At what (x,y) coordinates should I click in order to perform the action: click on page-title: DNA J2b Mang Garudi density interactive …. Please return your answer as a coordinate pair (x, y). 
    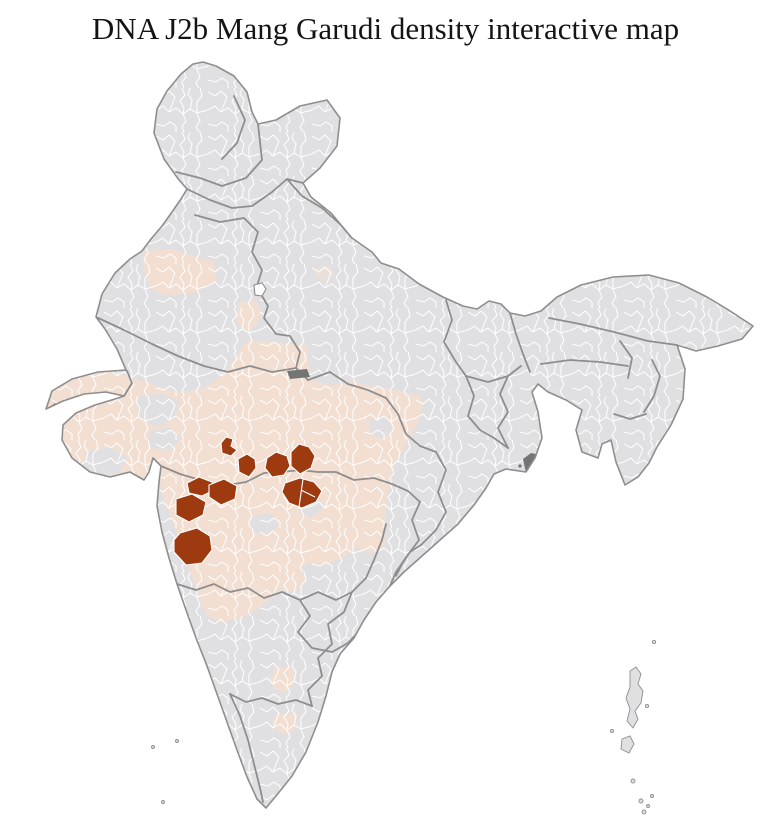
    Looking at the image, I should click on (385, 28).